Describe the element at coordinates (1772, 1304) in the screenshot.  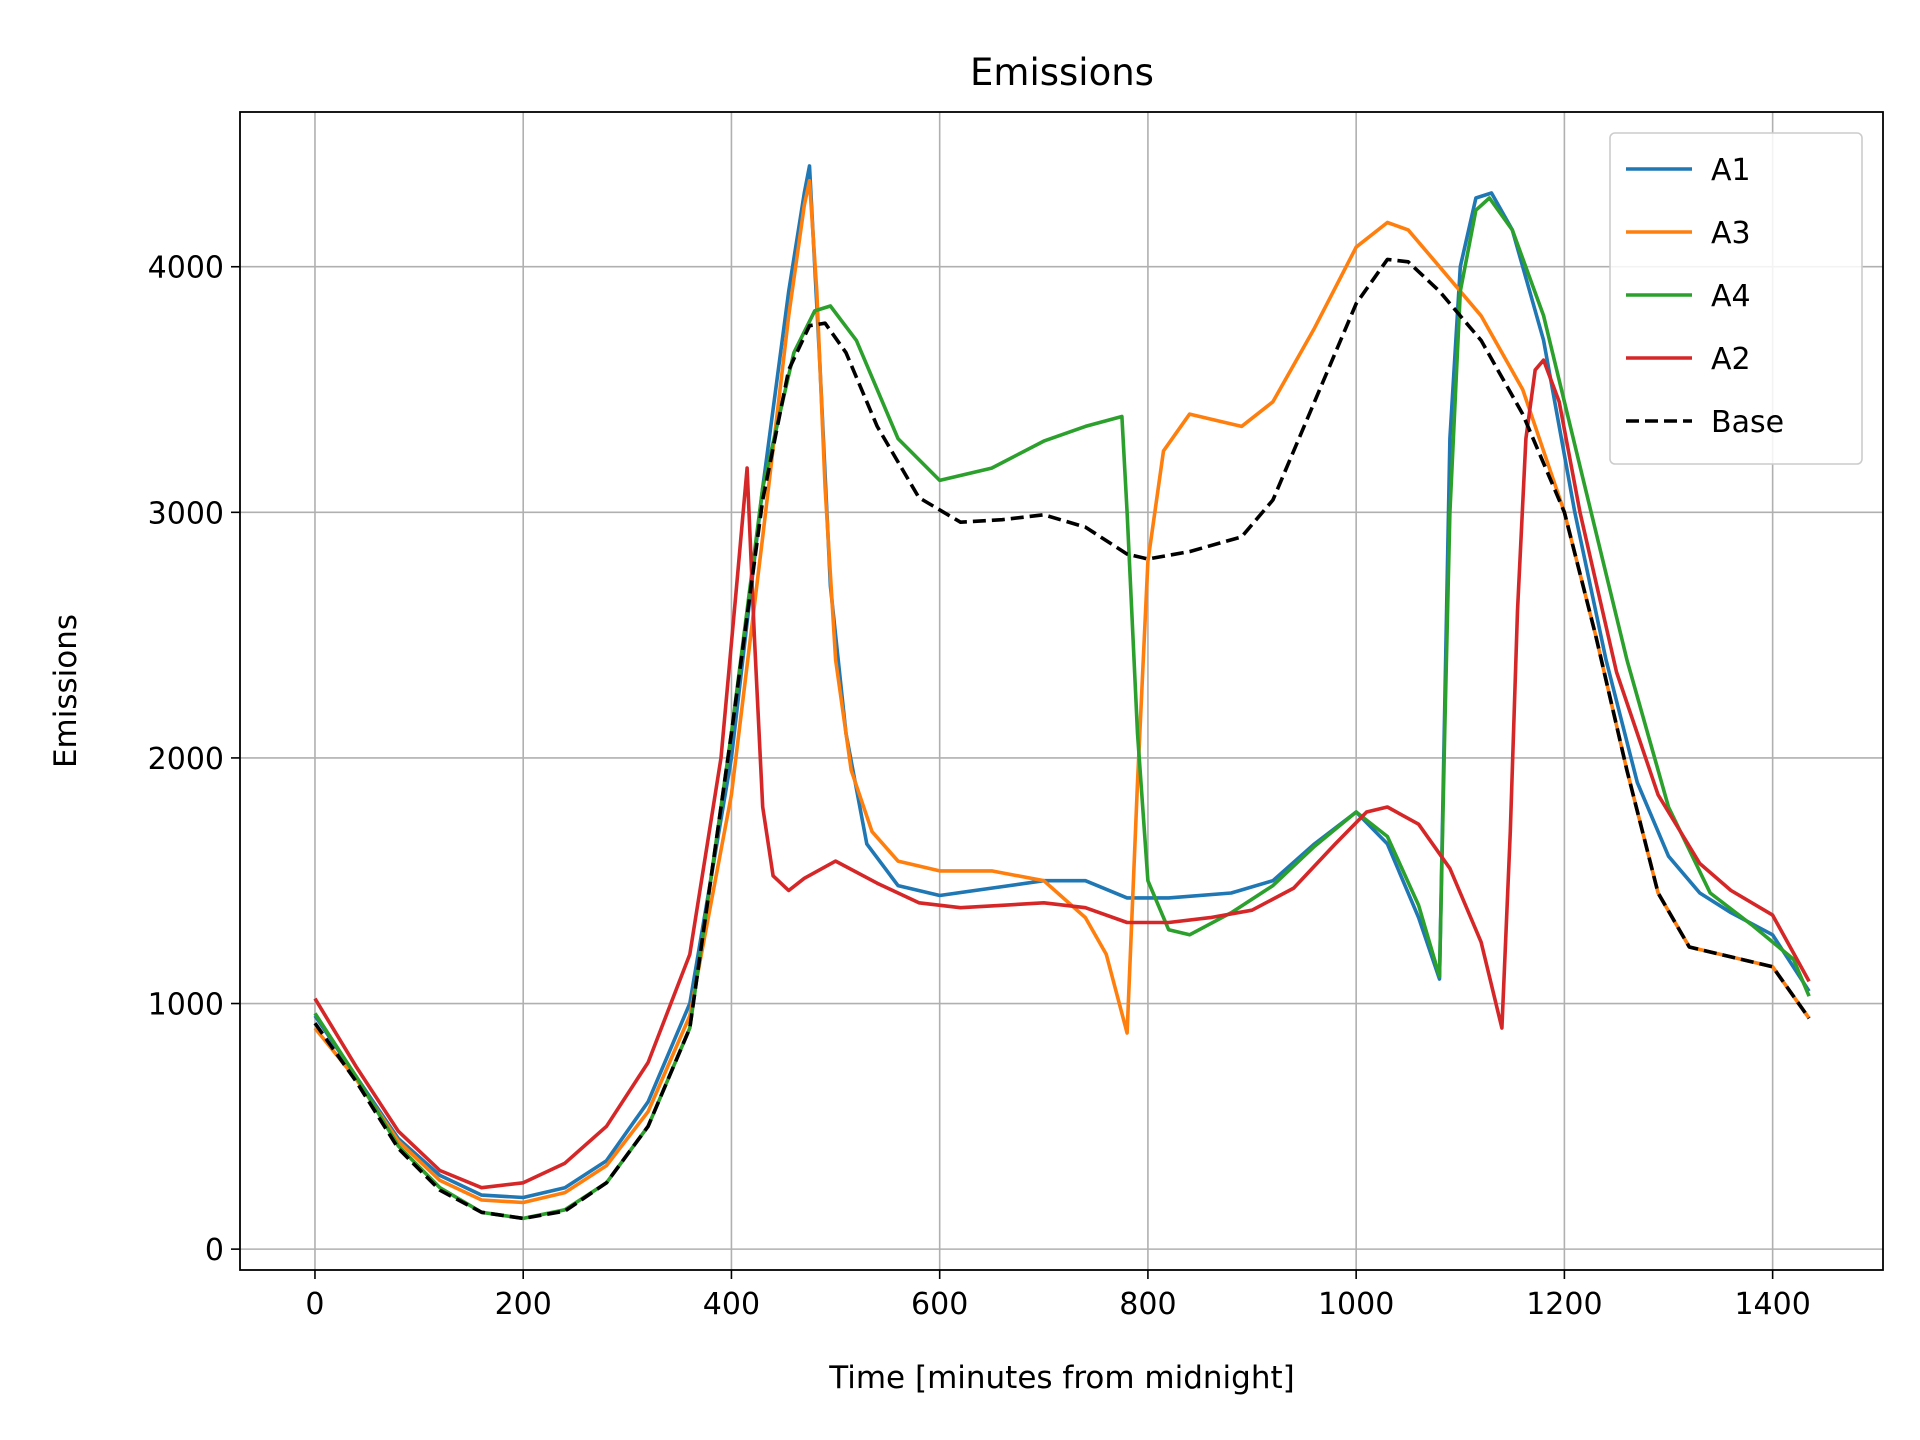
I see `x-tick-label: 1400` at that location.